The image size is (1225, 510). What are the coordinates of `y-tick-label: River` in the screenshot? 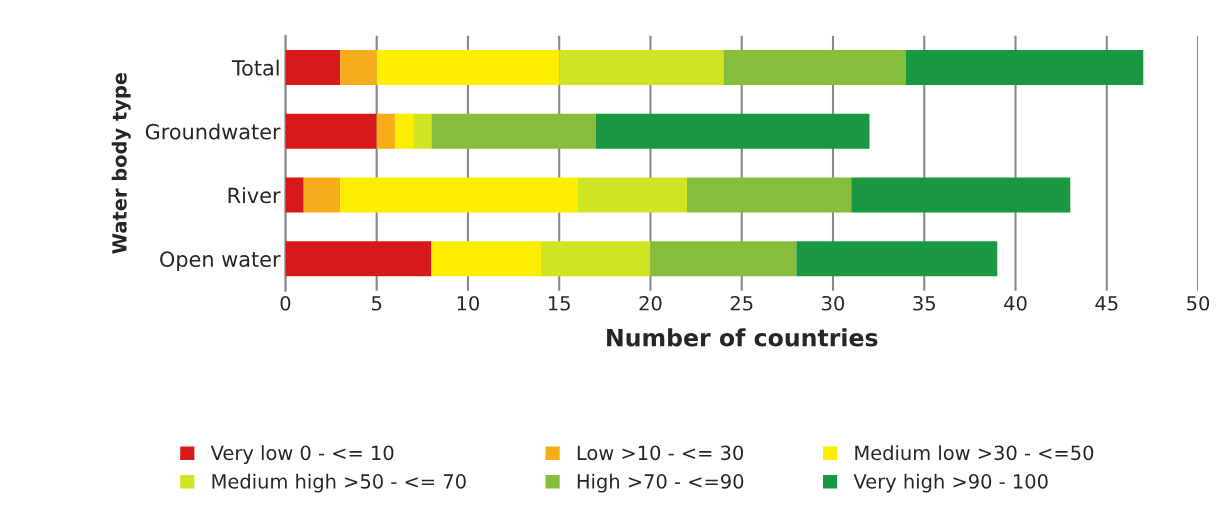 It's located at (254, 195).